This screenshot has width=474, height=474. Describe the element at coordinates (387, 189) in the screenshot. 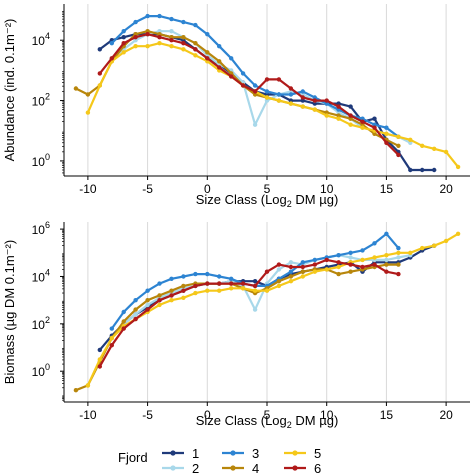

I see `abundance-x-tick-label: 15` at that location.